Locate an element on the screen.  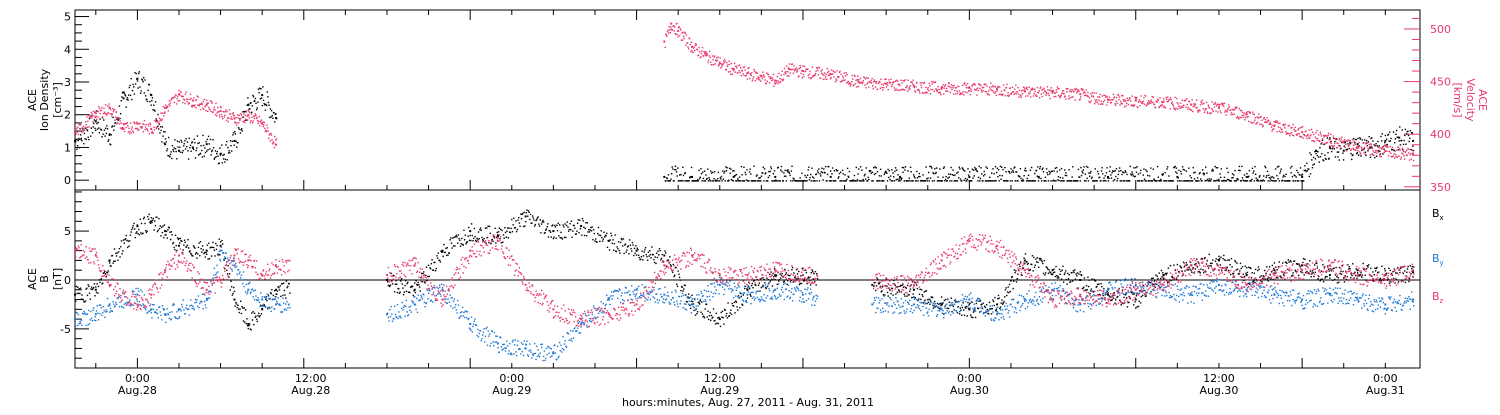
b-field-tick-label: 5 is located at coordinates (67, 231).